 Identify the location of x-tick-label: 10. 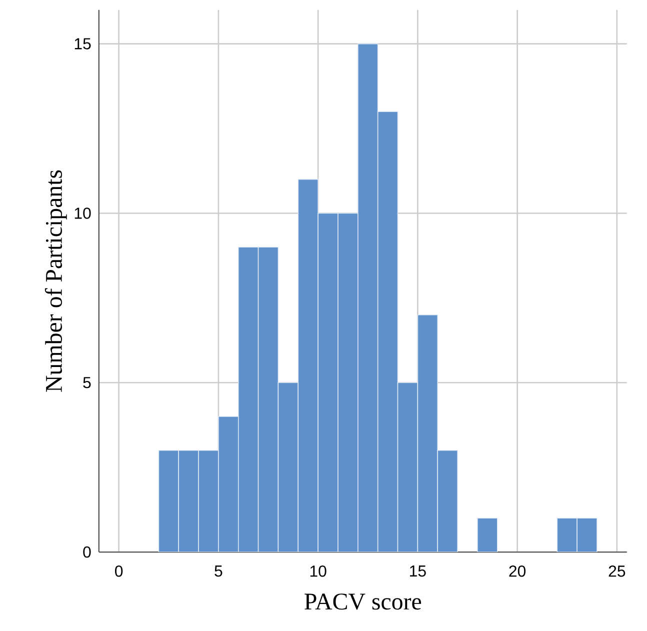
(318, 571).